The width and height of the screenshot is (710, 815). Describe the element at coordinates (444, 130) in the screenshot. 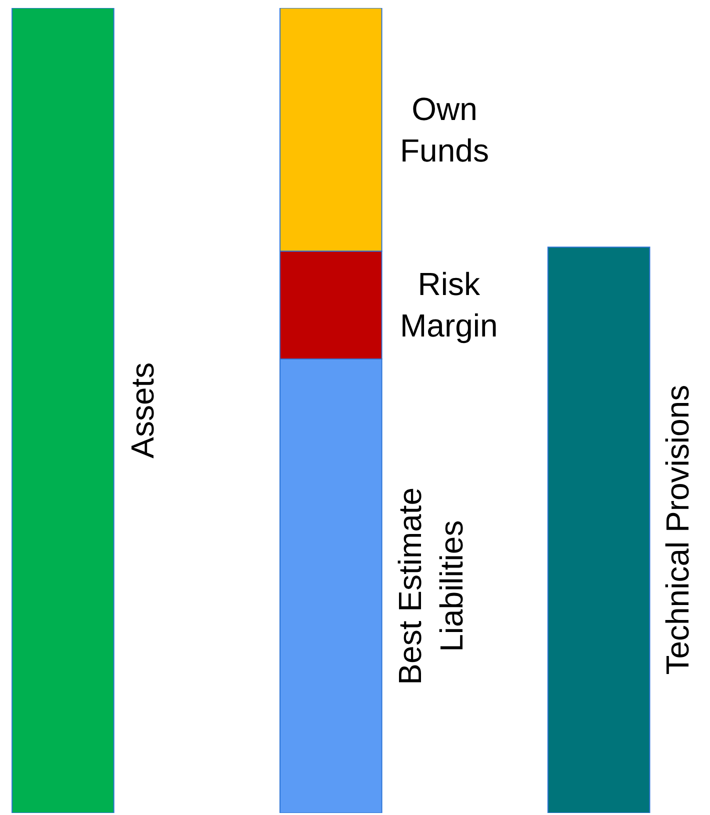

I see `series-label: Own Funds` at that location.